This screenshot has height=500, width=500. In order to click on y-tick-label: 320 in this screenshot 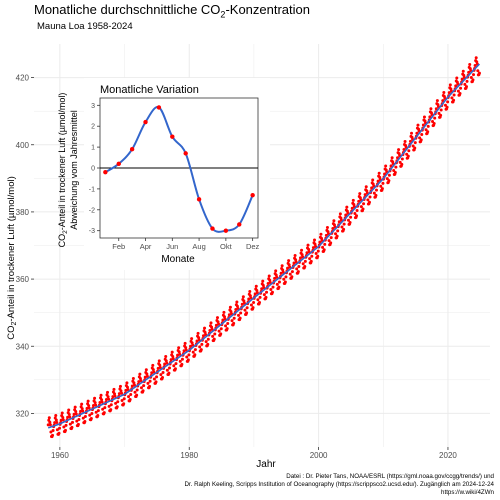, I will do `click(23, 413)`.